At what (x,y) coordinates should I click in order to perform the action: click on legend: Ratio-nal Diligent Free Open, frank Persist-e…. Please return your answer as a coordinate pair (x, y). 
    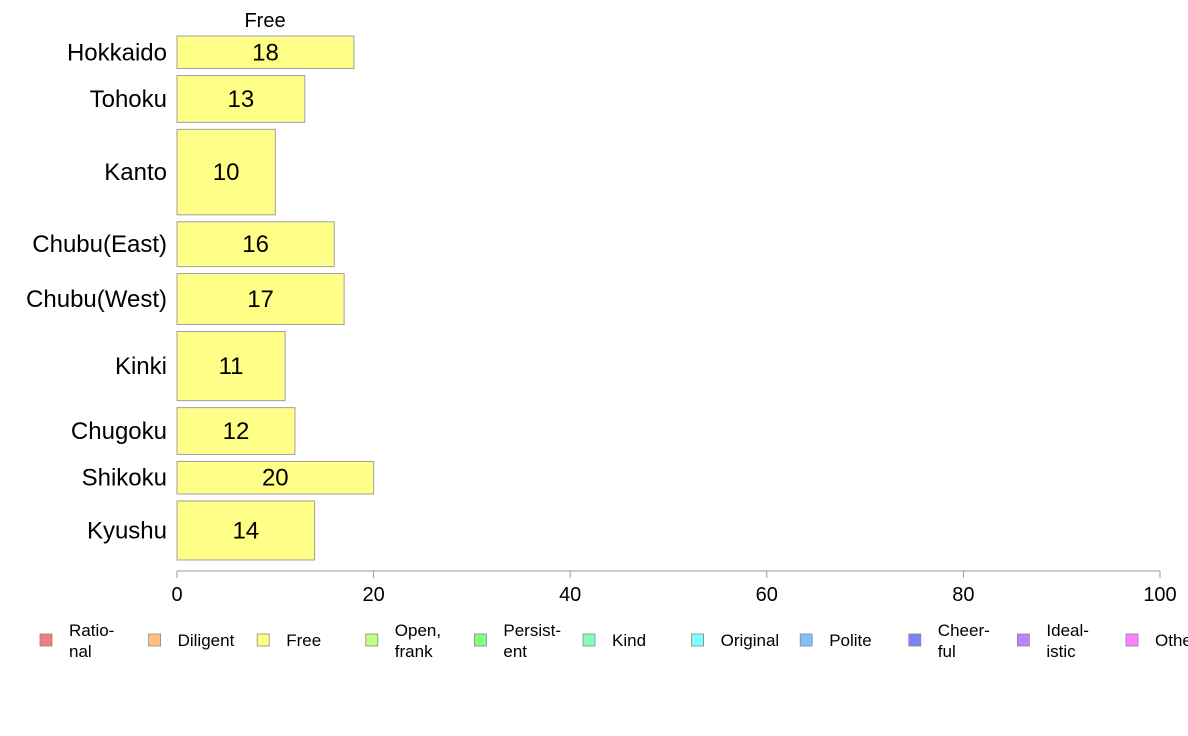
    Looking at the image, I should click on (613, 641).